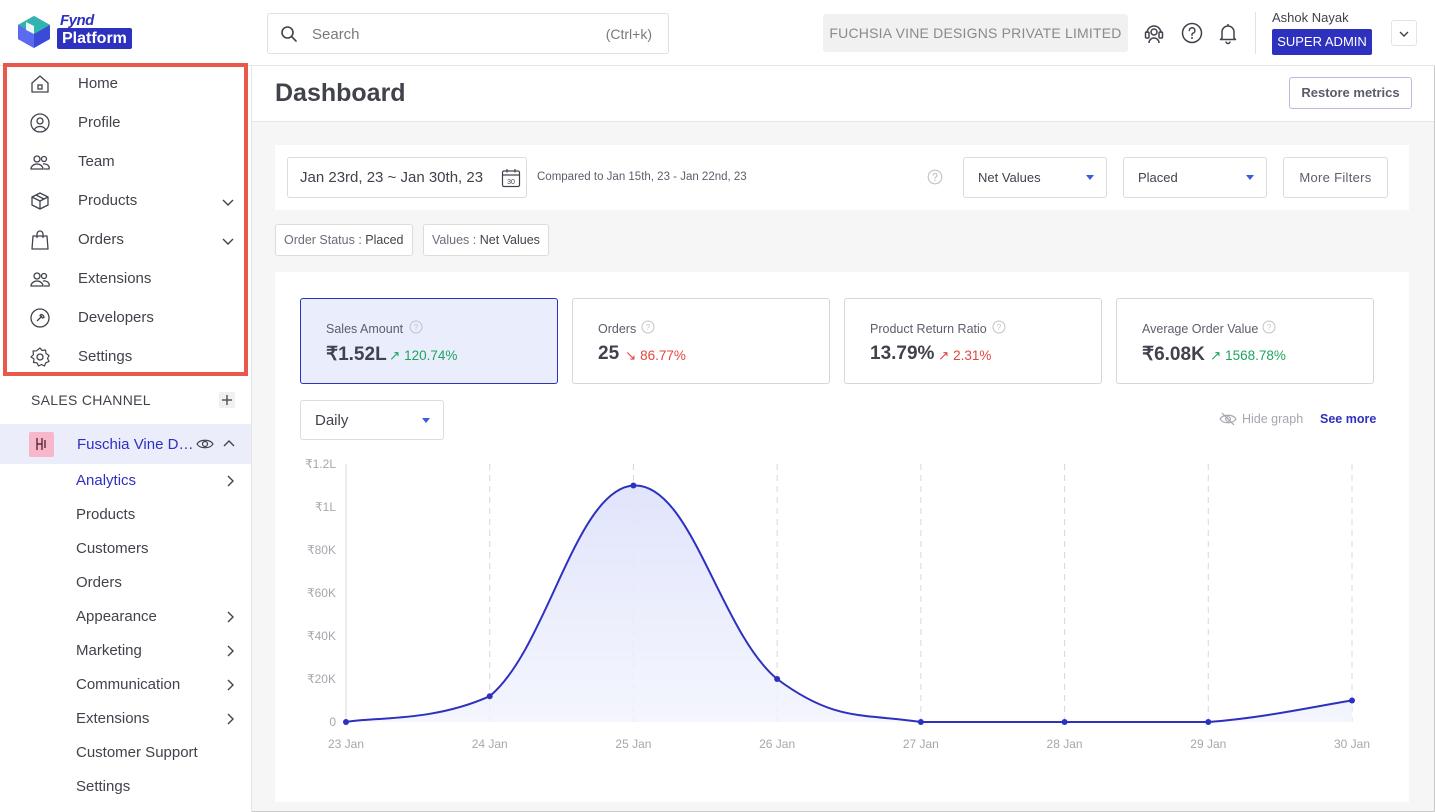 The image size is (1435, 812). I want to click on subnav-item-products: Products, so click(126, 515).